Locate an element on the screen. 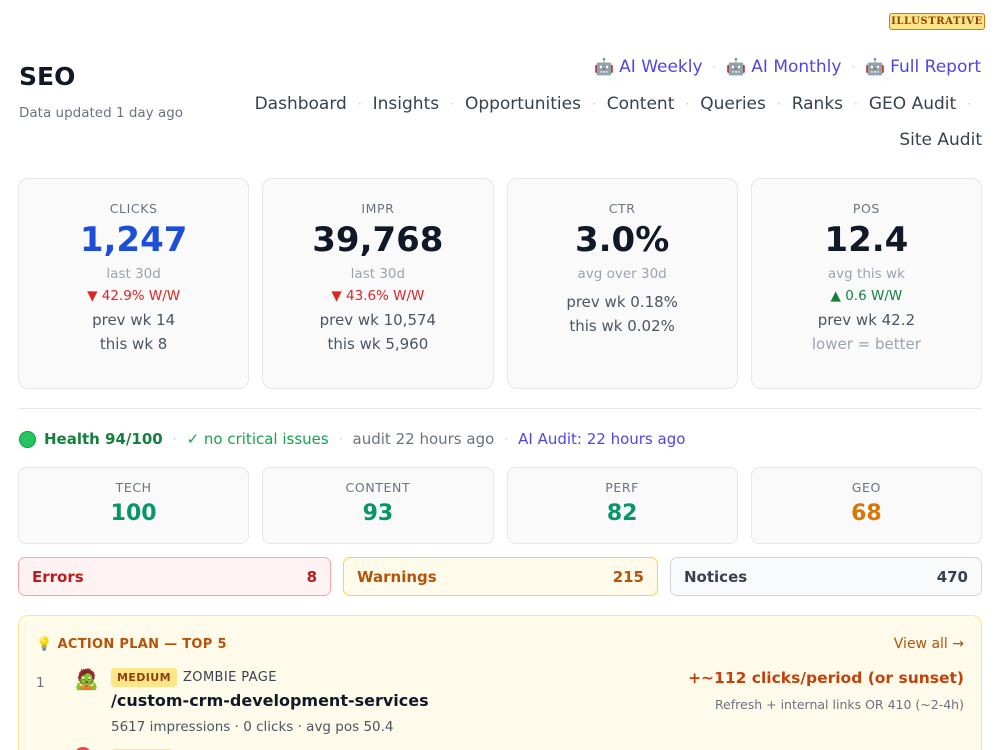 The image size is (1000, 750). ai-report-links: 🤖 AI Weekly · 🤖 AI Monthly · 🤖 Full Report is located at coordinates (787, 67).